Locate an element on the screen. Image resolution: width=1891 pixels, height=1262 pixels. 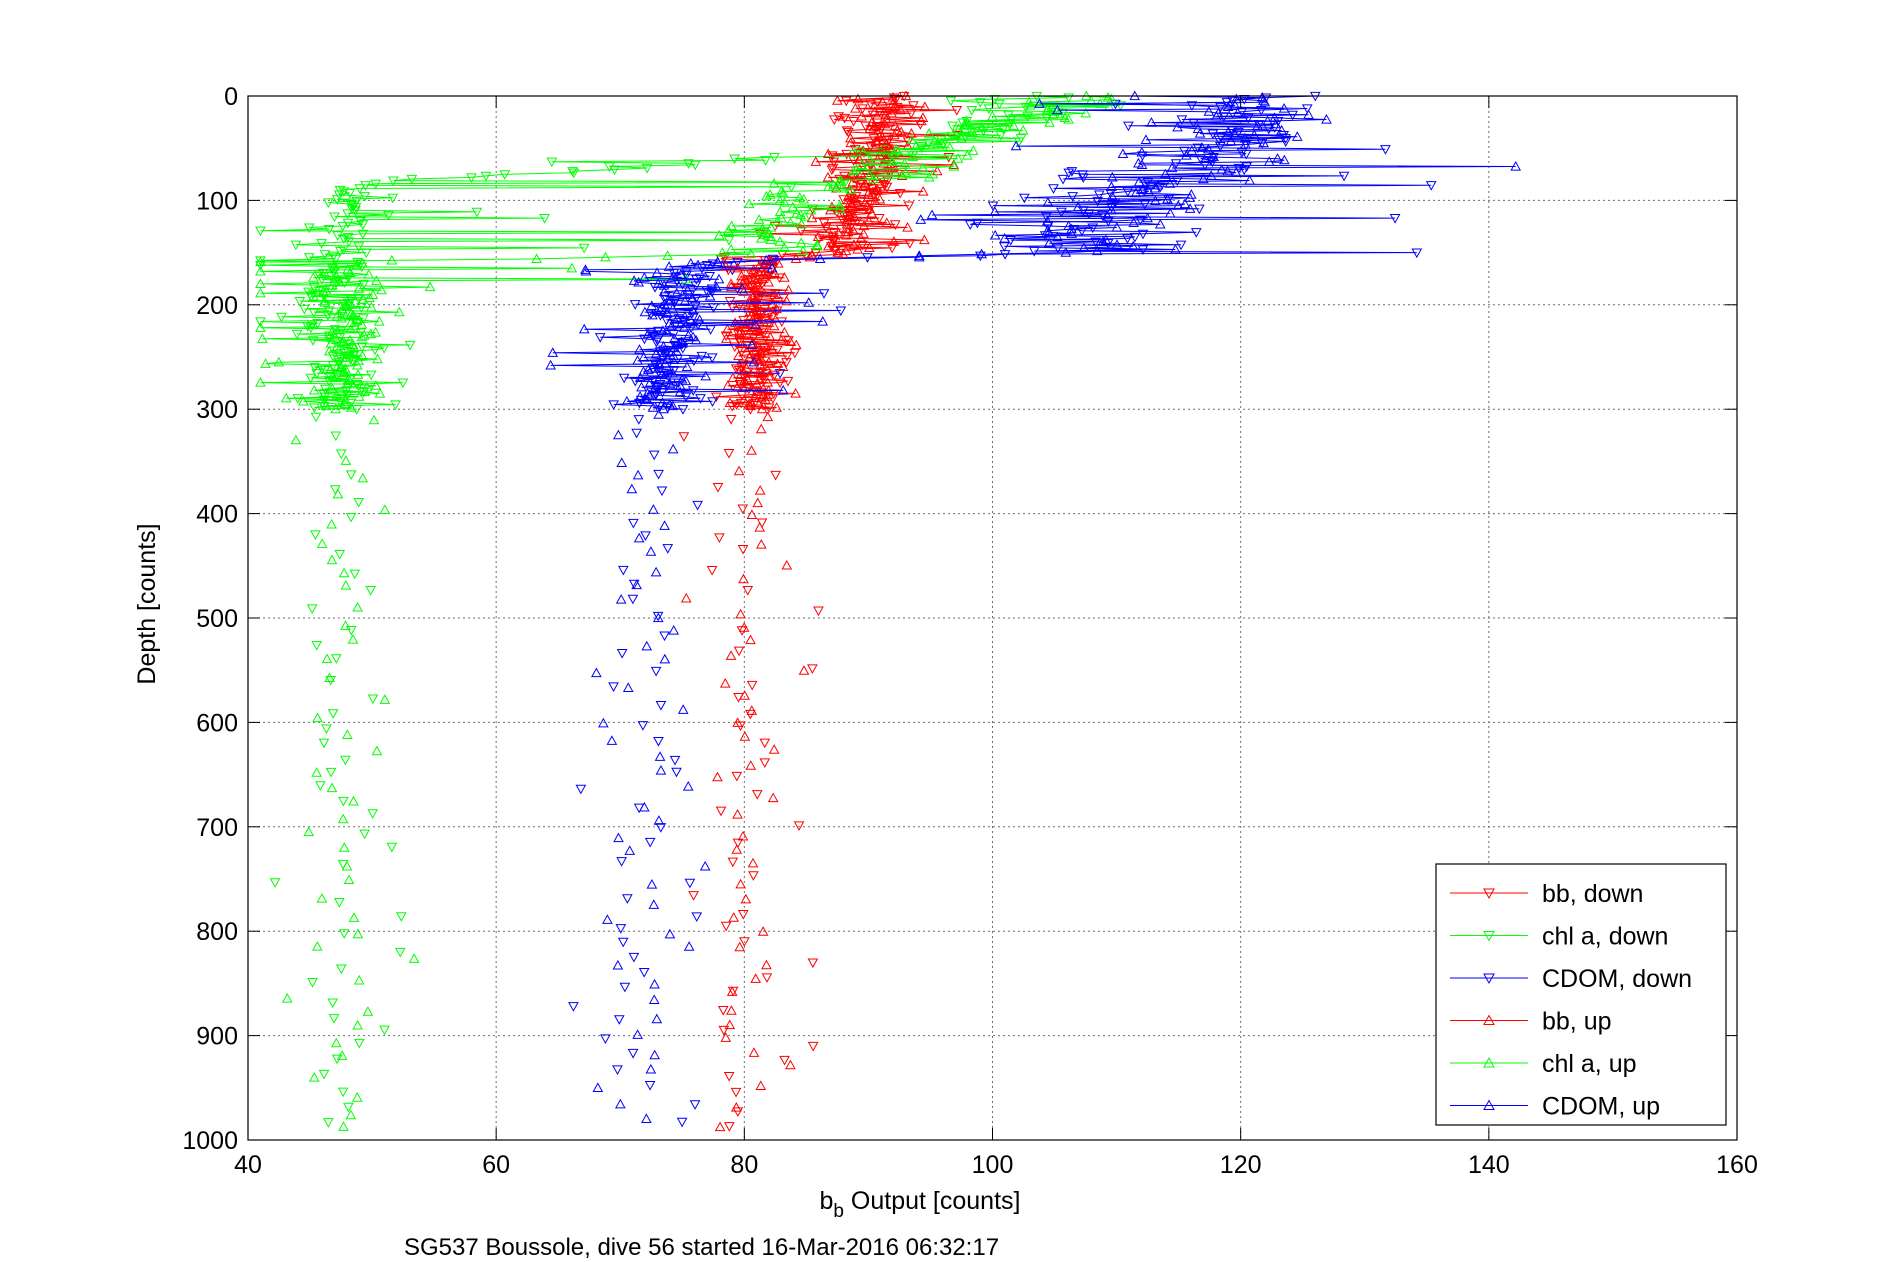
x-tick-label: 120 is located at coordinates (1241, 1165).